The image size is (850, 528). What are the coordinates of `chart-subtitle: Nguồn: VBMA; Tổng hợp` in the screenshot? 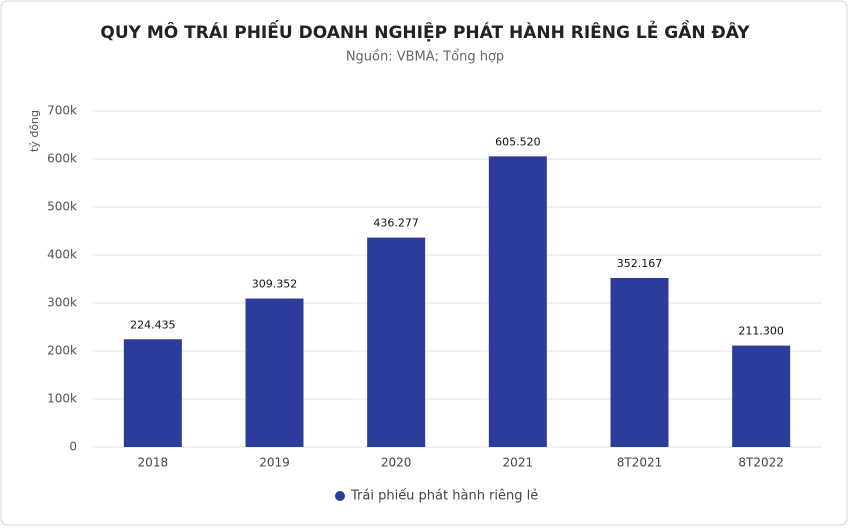 It's located at (425, 57).